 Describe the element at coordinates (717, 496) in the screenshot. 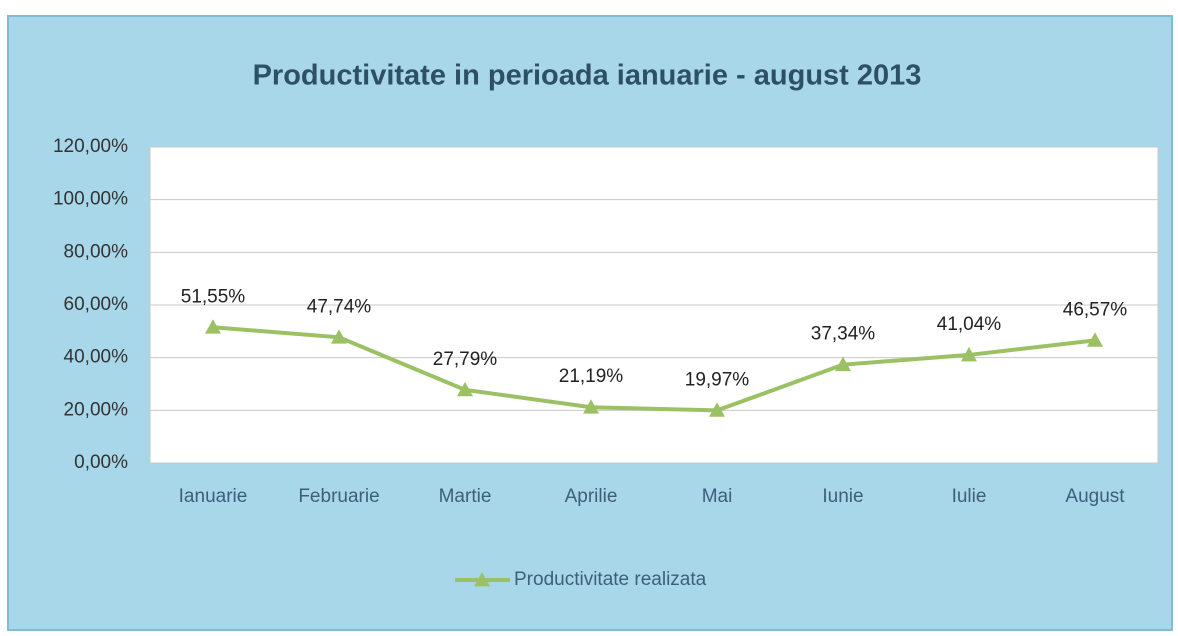

I see `x-tick-label: Mai` at that location.